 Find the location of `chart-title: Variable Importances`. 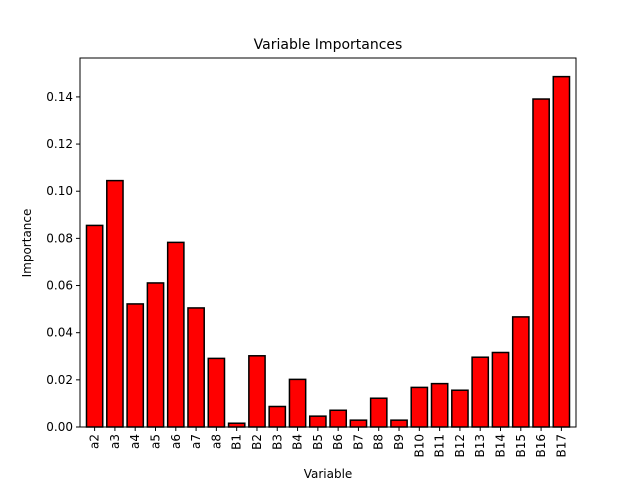

chart-title: Variable Importances is located at coordinates (328, 45).